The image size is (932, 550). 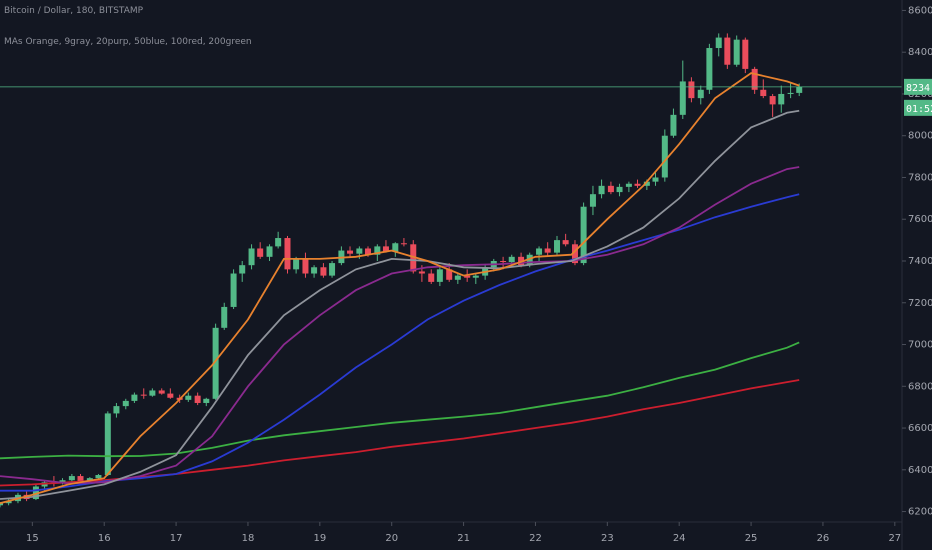 What do you see at coordinates (920, 261) in the screenshot?
I see `y-tick-label: 7400.00` at bounding box center [920, 261].